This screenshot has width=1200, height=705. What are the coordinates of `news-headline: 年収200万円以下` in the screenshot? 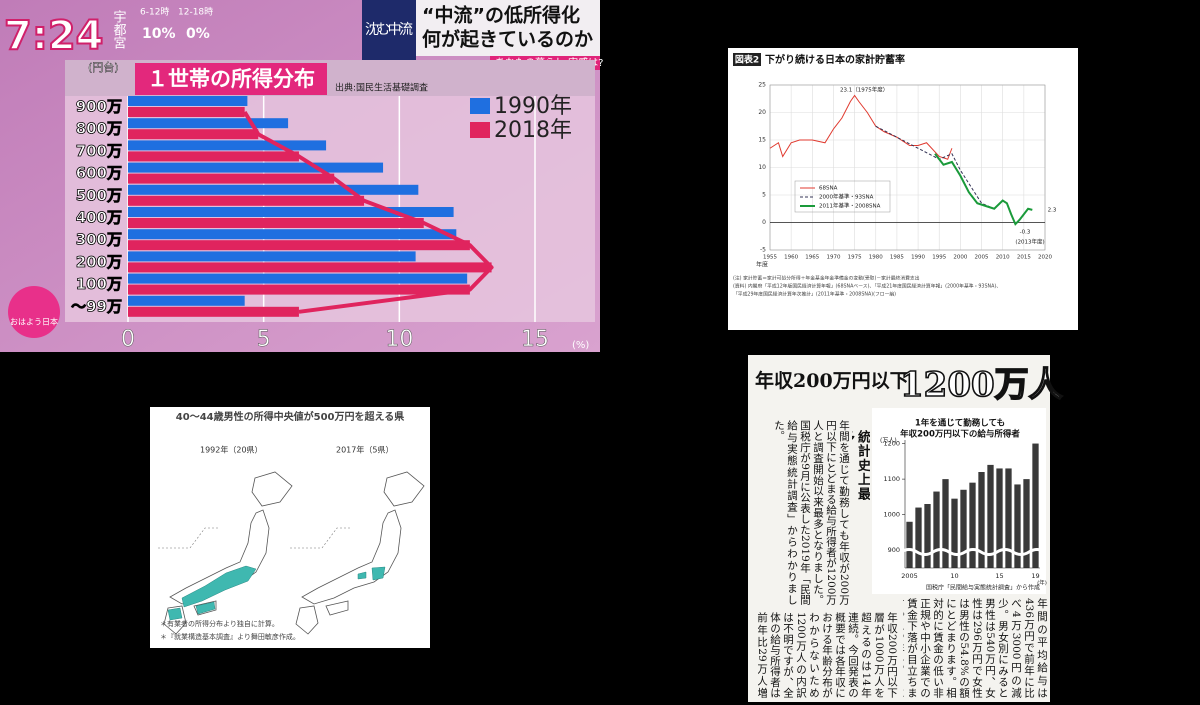 It's located at (832, 380).